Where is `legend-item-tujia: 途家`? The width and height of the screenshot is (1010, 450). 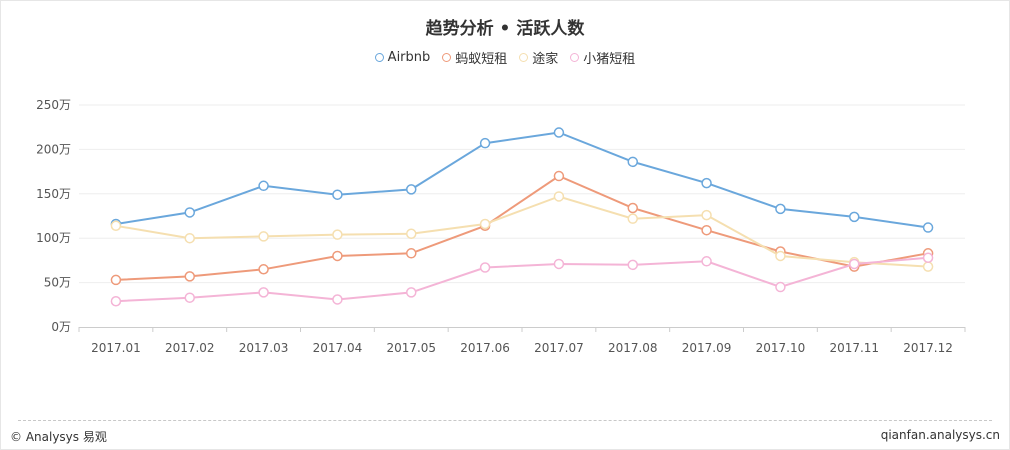
legend-item-tujia: 途家 is located at coordinates (538, 57).